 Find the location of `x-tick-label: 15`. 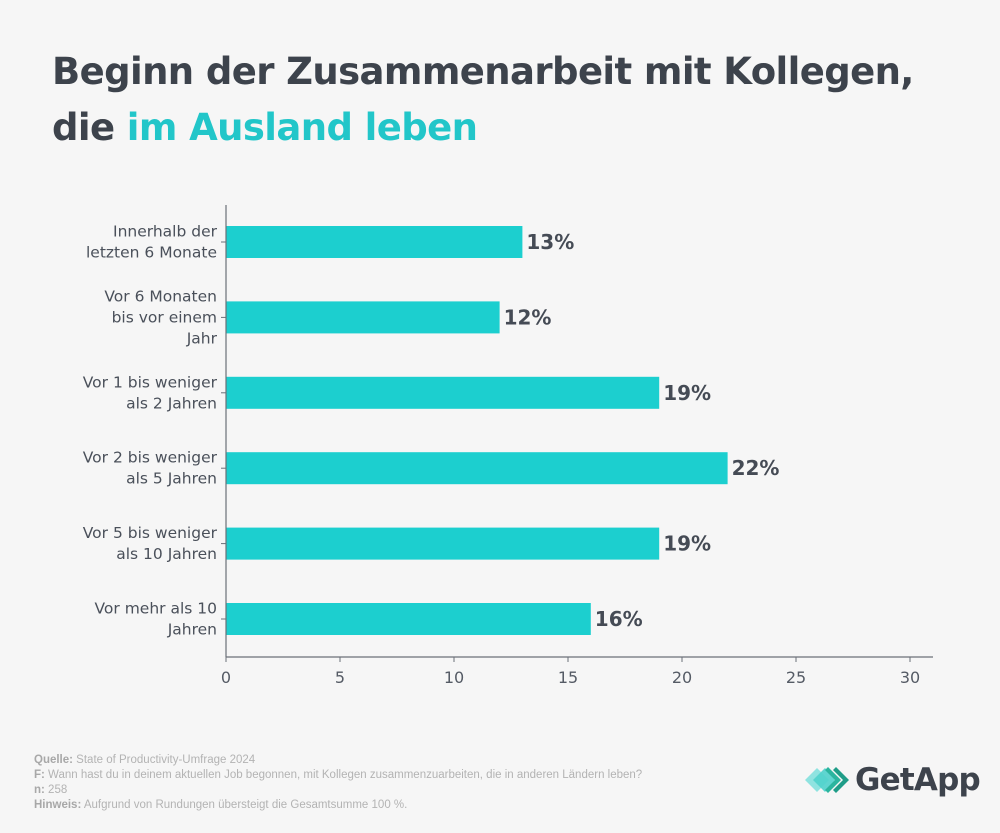

x-tick-label: 15 is located at coordinates (568, 677).